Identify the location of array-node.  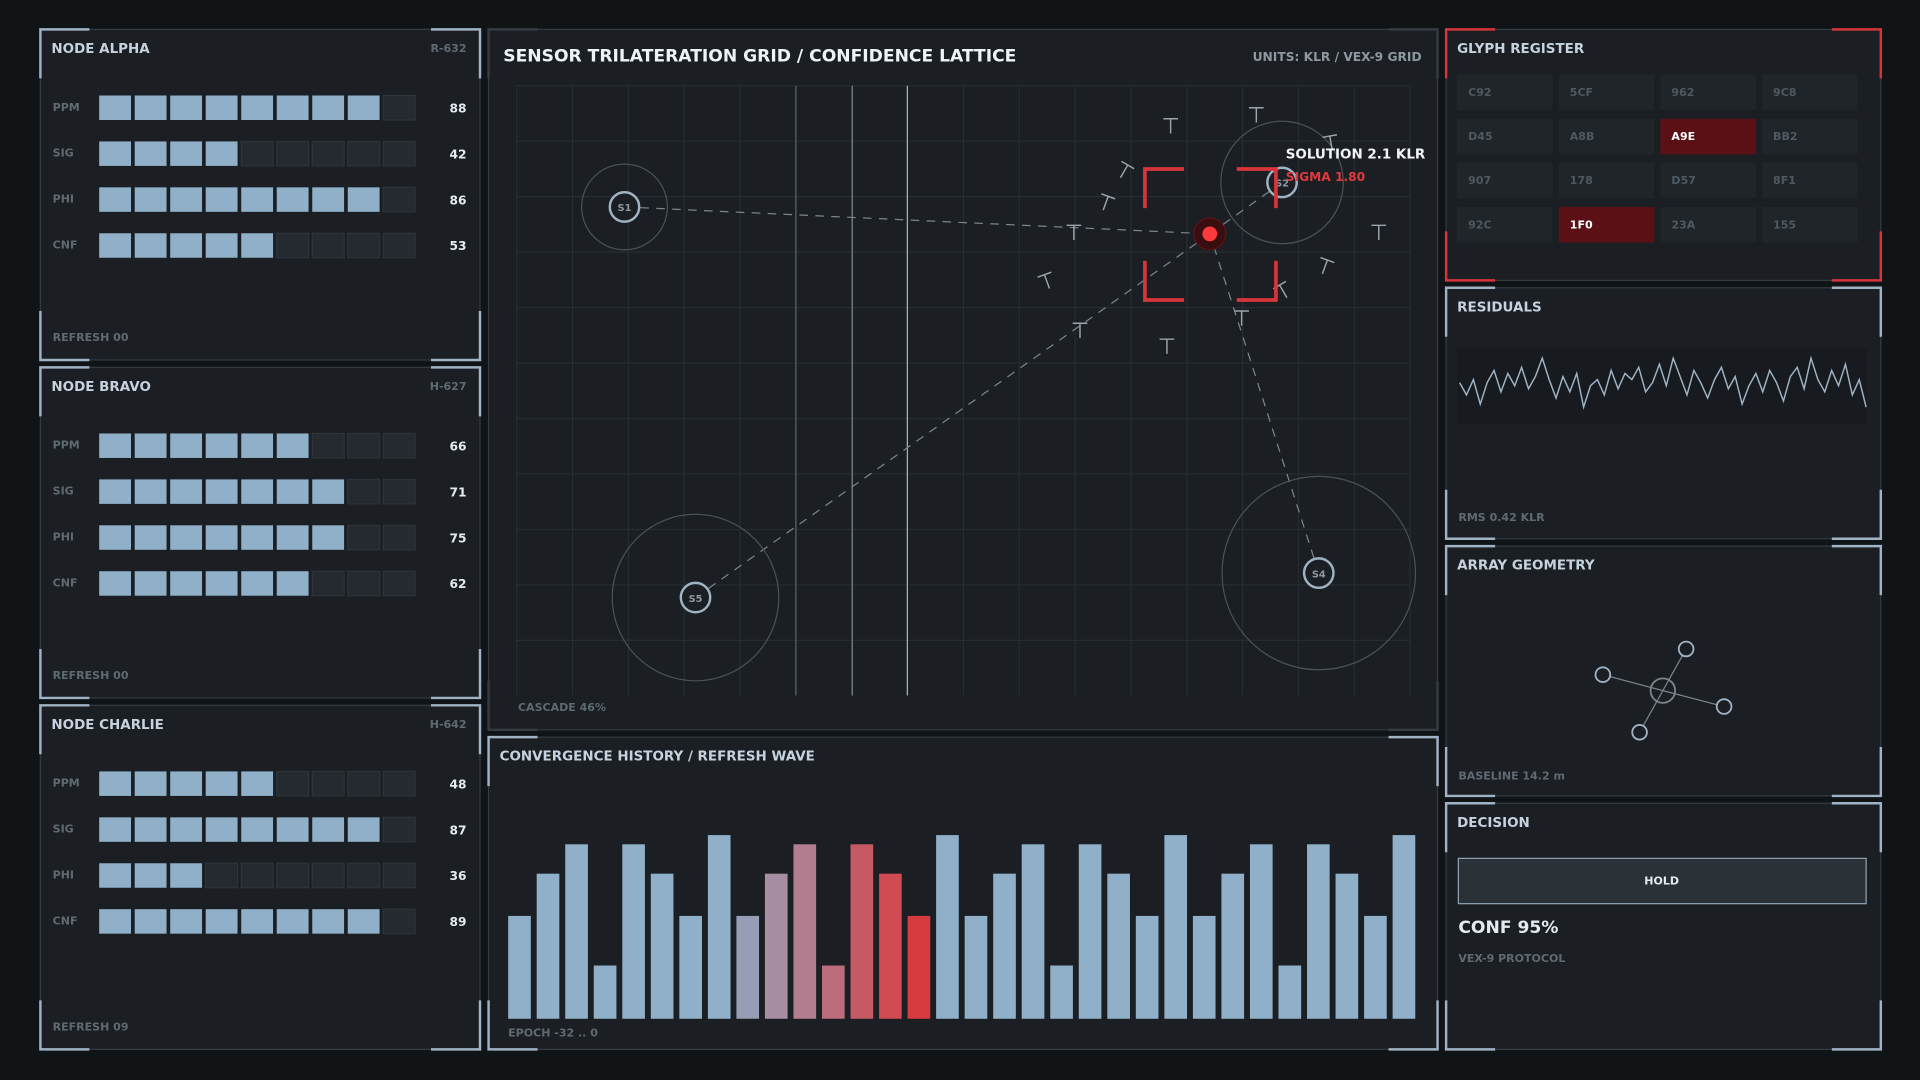
(1724, 706).